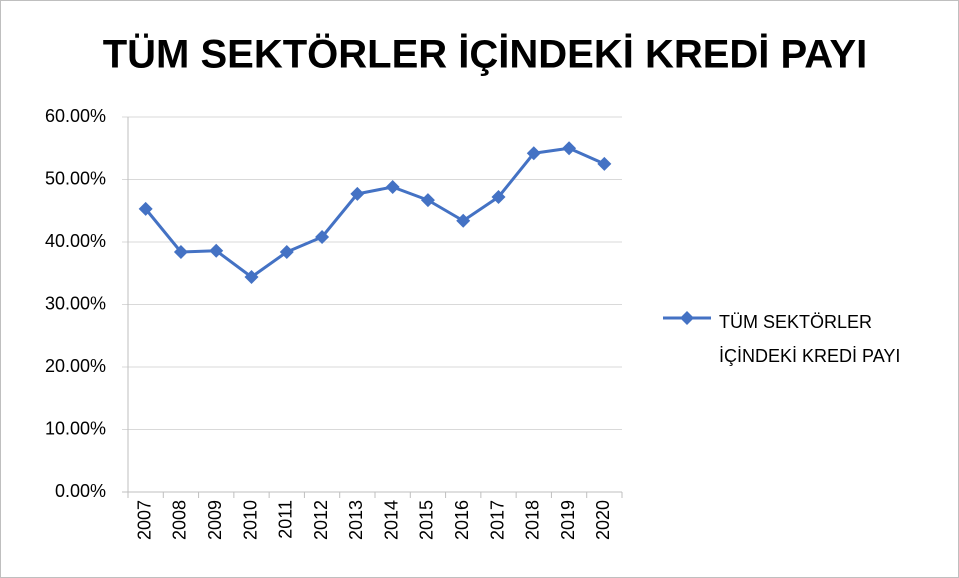 The image size is (959, 578). What do you see at coordinates (75, 303) in the screenshot?
I see `y-tick-label: 30.00%` at bounding box center [75, 303].